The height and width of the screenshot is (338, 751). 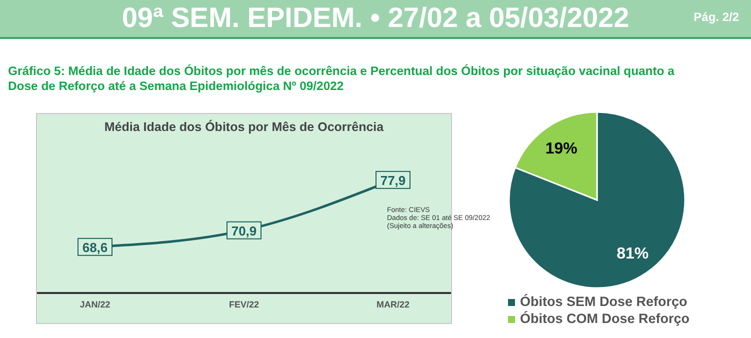 I want to click on legend-label: Óbitos SEM Dose Reforço, so click(x=603, y=301).